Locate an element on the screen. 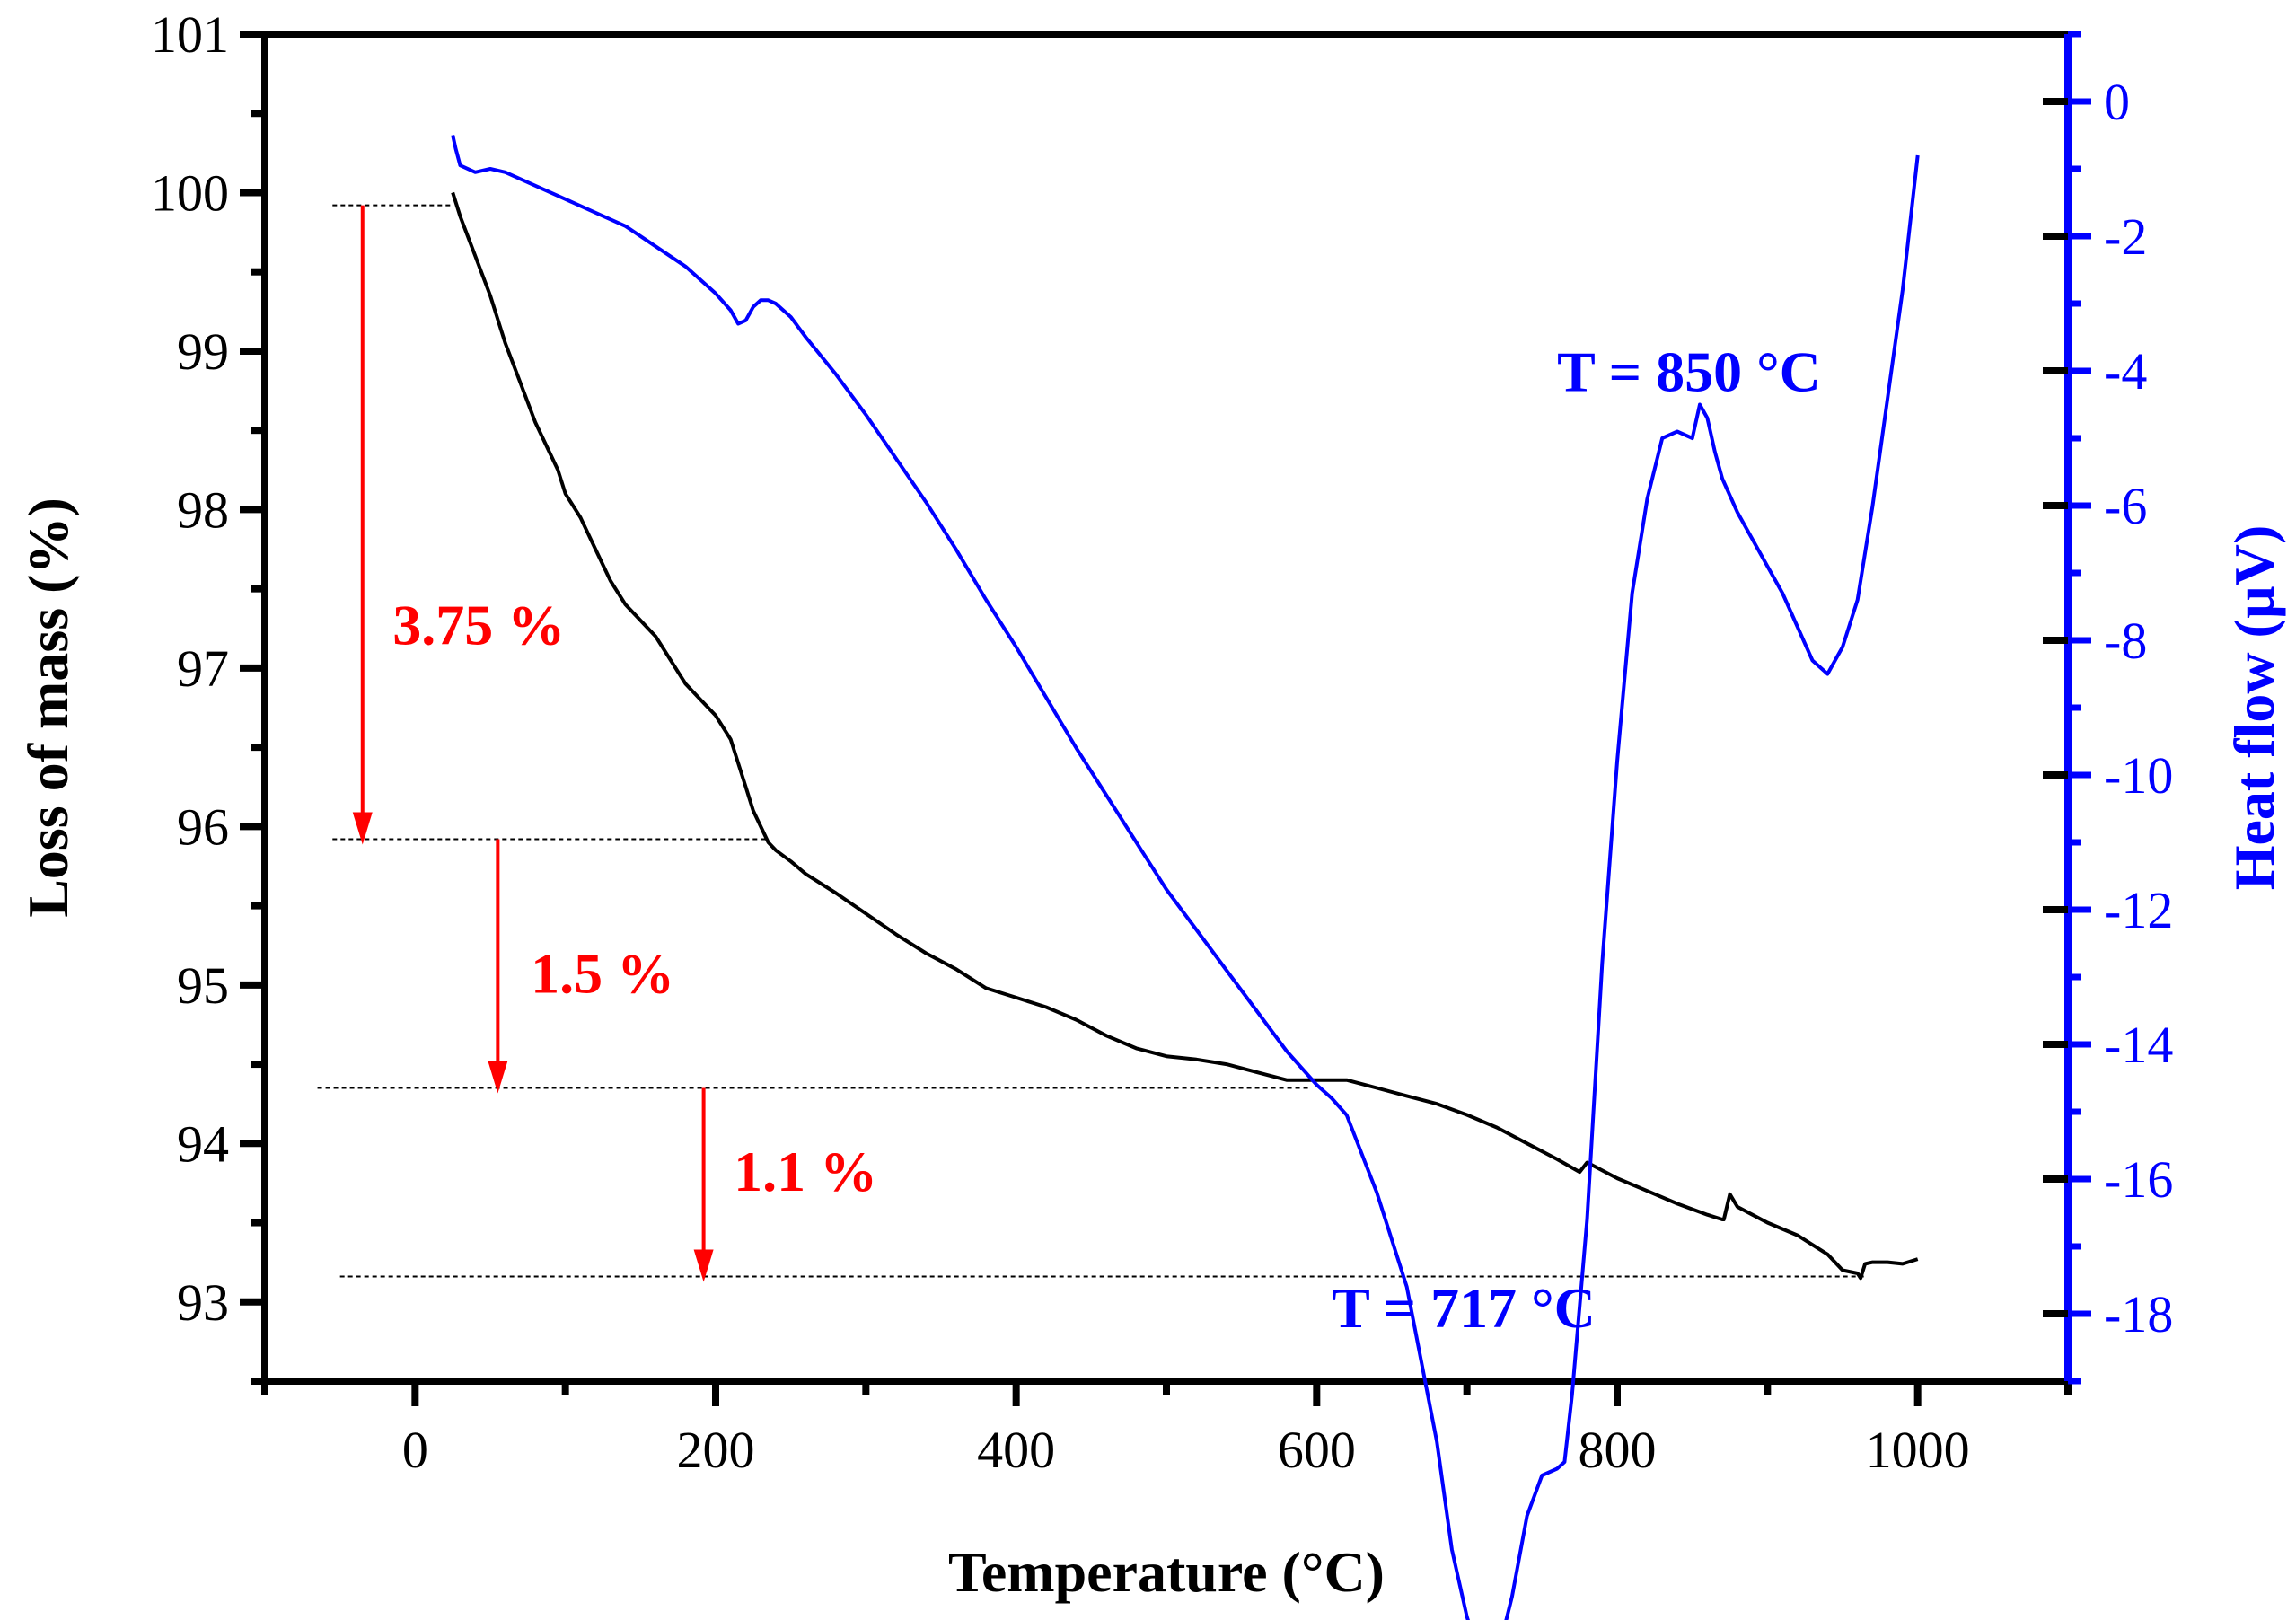  y-tick-label: 101 is located at coordinates (190, 34).